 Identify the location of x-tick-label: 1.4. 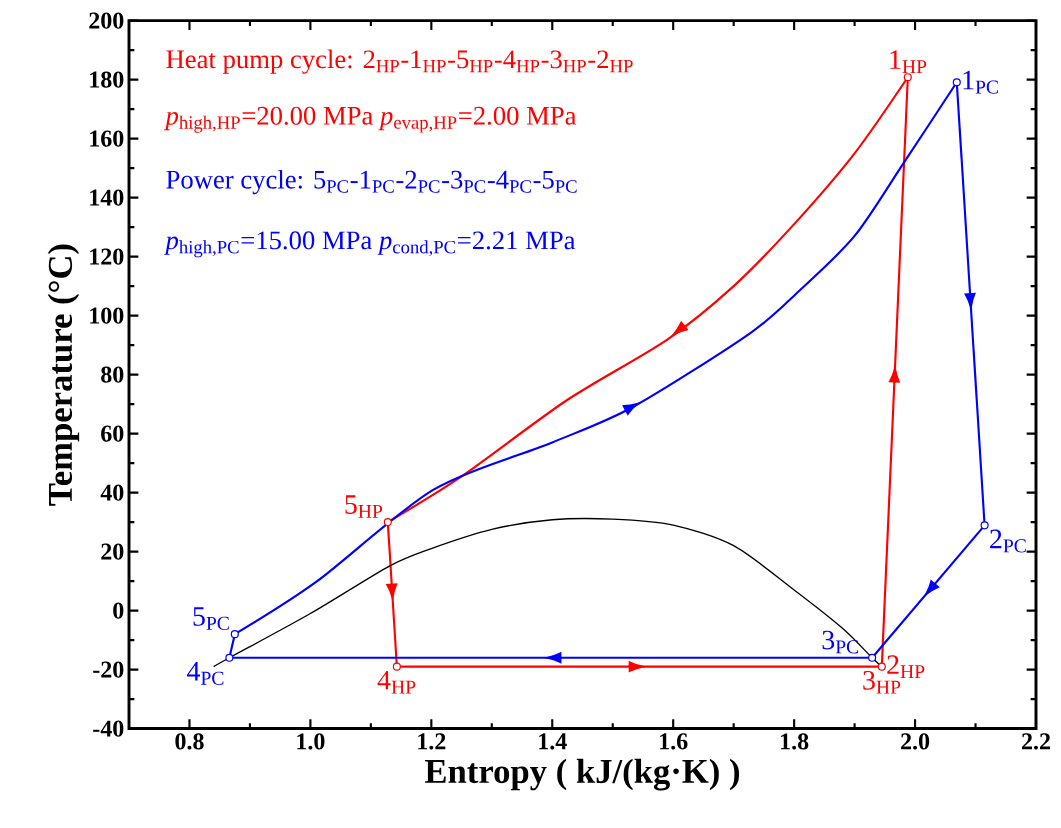
(553, 741).